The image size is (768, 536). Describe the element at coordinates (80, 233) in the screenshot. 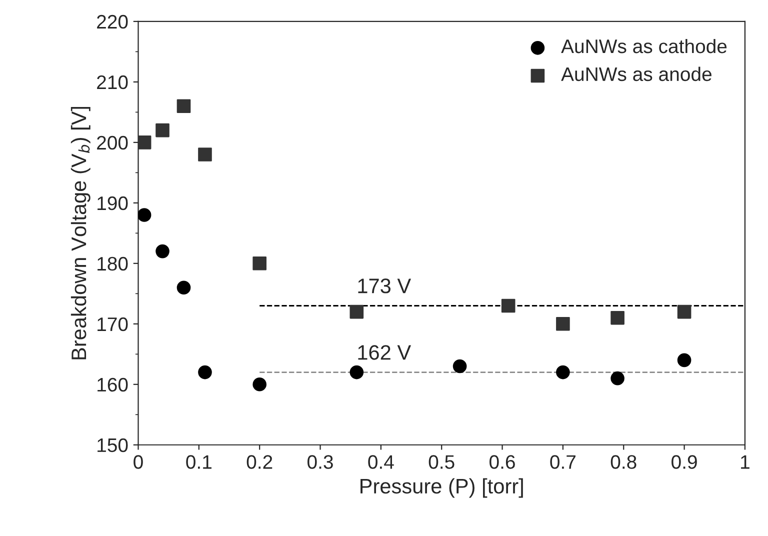

I see `y-axis-title: Breakdown Voltage (V$_{b}$) [V]` at that location.